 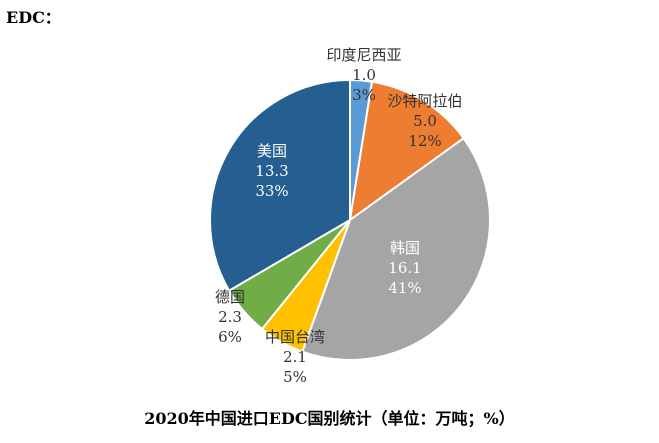 What do you see at coordinates (329, 418) in the screenshot?
I see `chart-title: 2020年中国进口EDC国别统计（单位：万吨；%）` at bounding box center [329, 418].